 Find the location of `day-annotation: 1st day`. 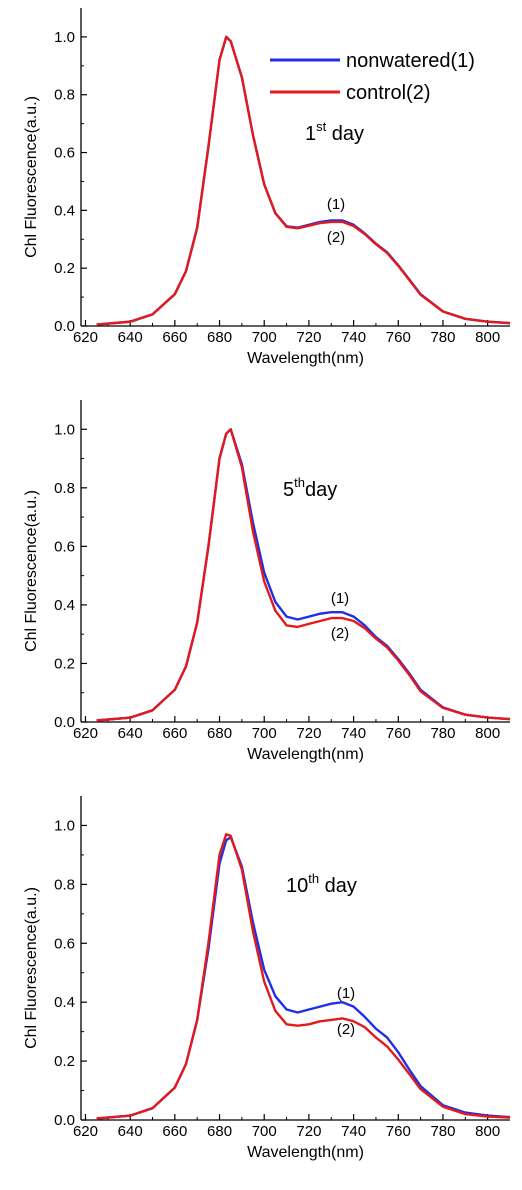

day-annotation: 1st day is located at coordinates (334, 132).